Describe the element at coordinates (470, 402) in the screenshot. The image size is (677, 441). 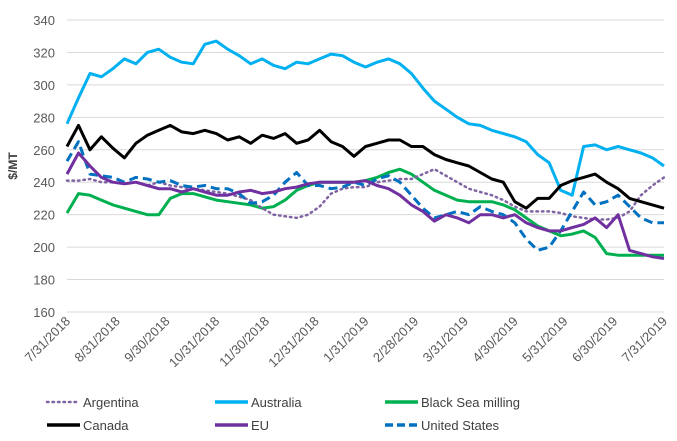
I see `legend-label: Black Sea milling` at that location.